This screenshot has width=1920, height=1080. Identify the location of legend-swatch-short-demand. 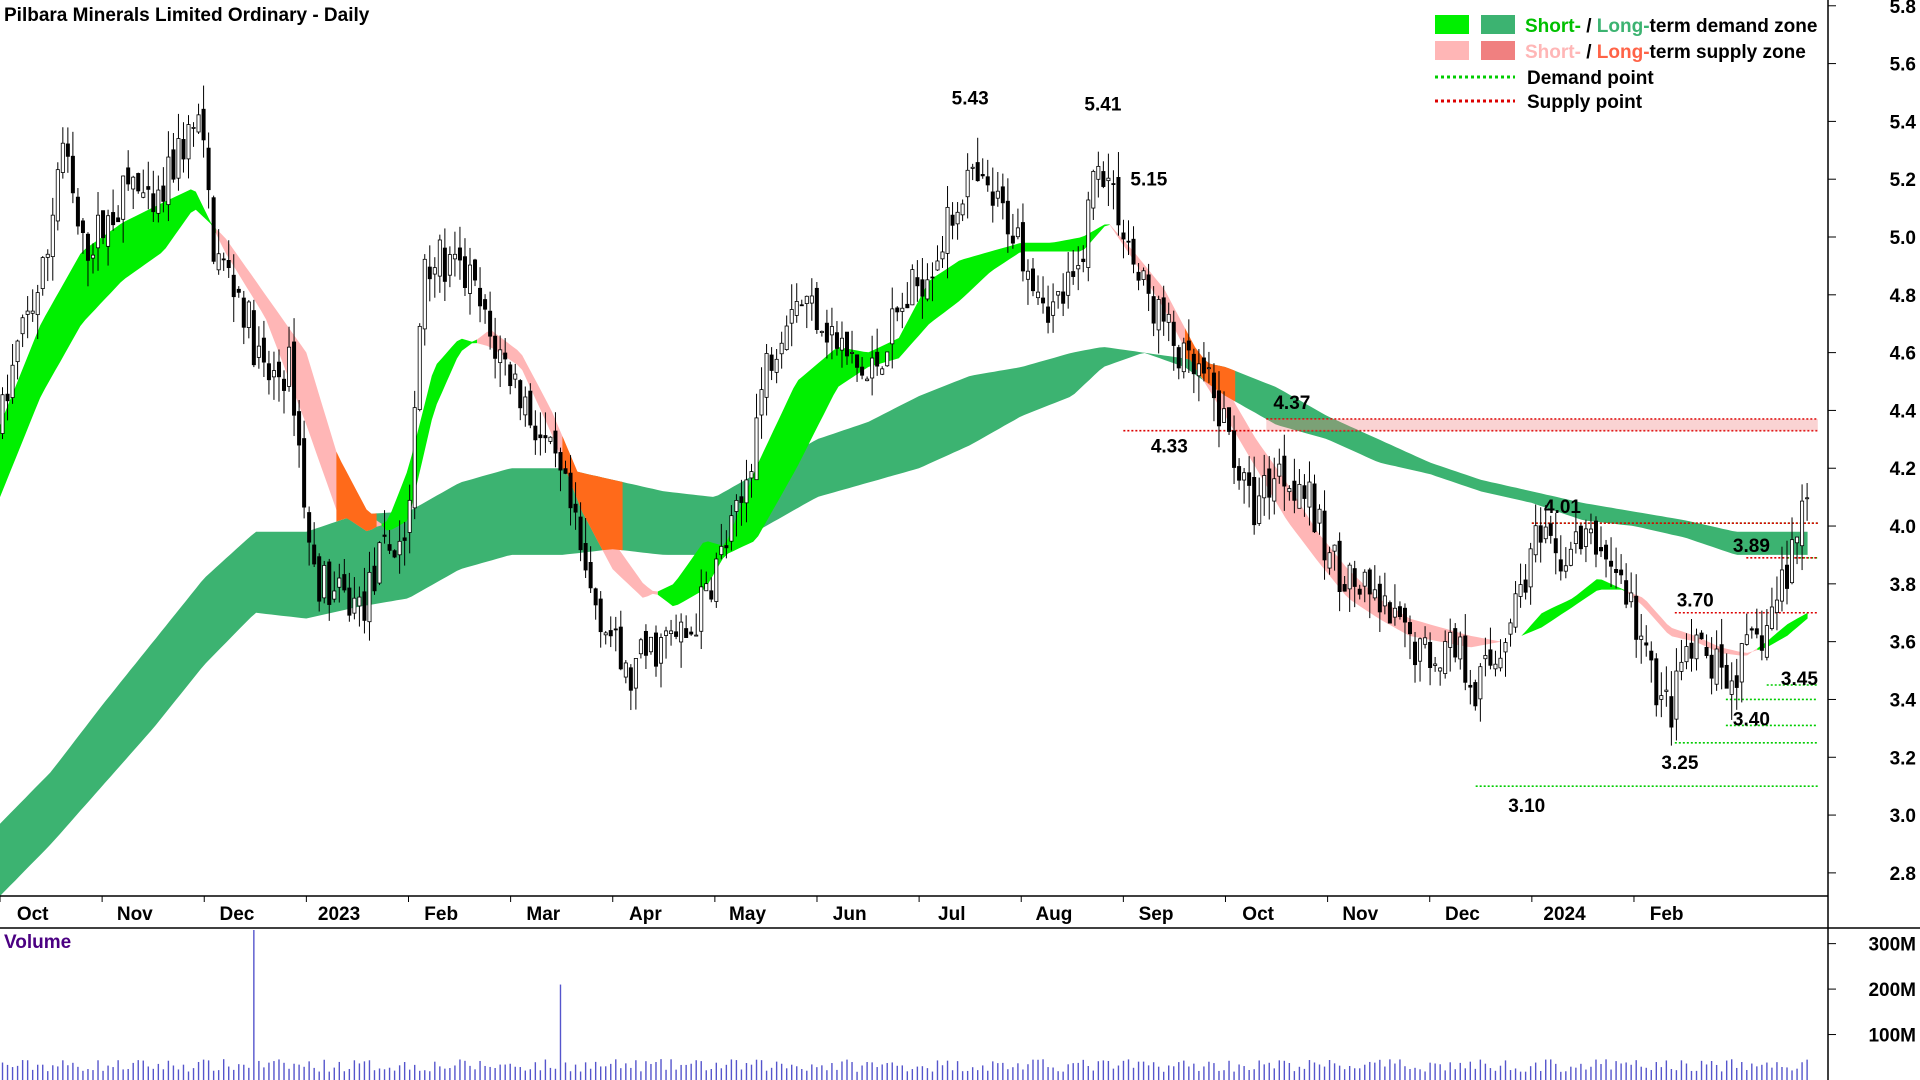
(1452, 24).